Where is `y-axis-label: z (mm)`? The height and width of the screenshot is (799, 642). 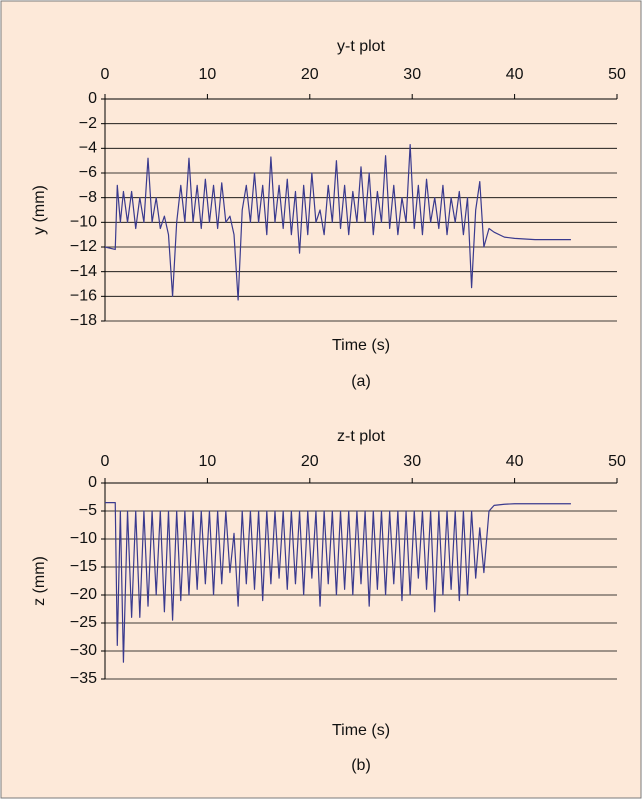
y-axis-label: z (mm) is located at coordinates (39, 581).